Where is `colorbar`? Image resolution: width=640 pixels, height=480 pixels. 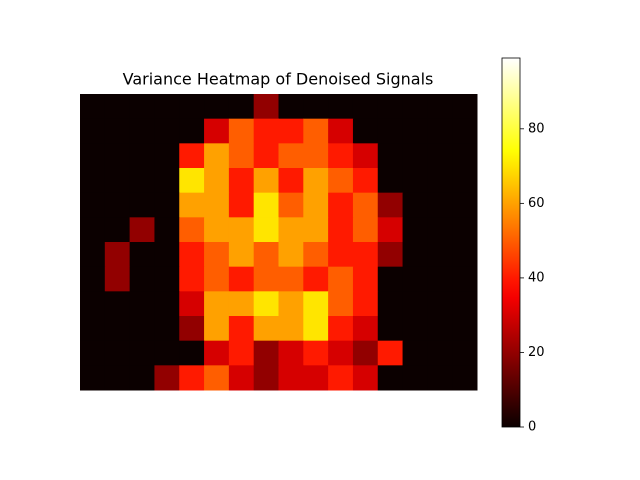 colorbar is located at coordinates (511, 242).